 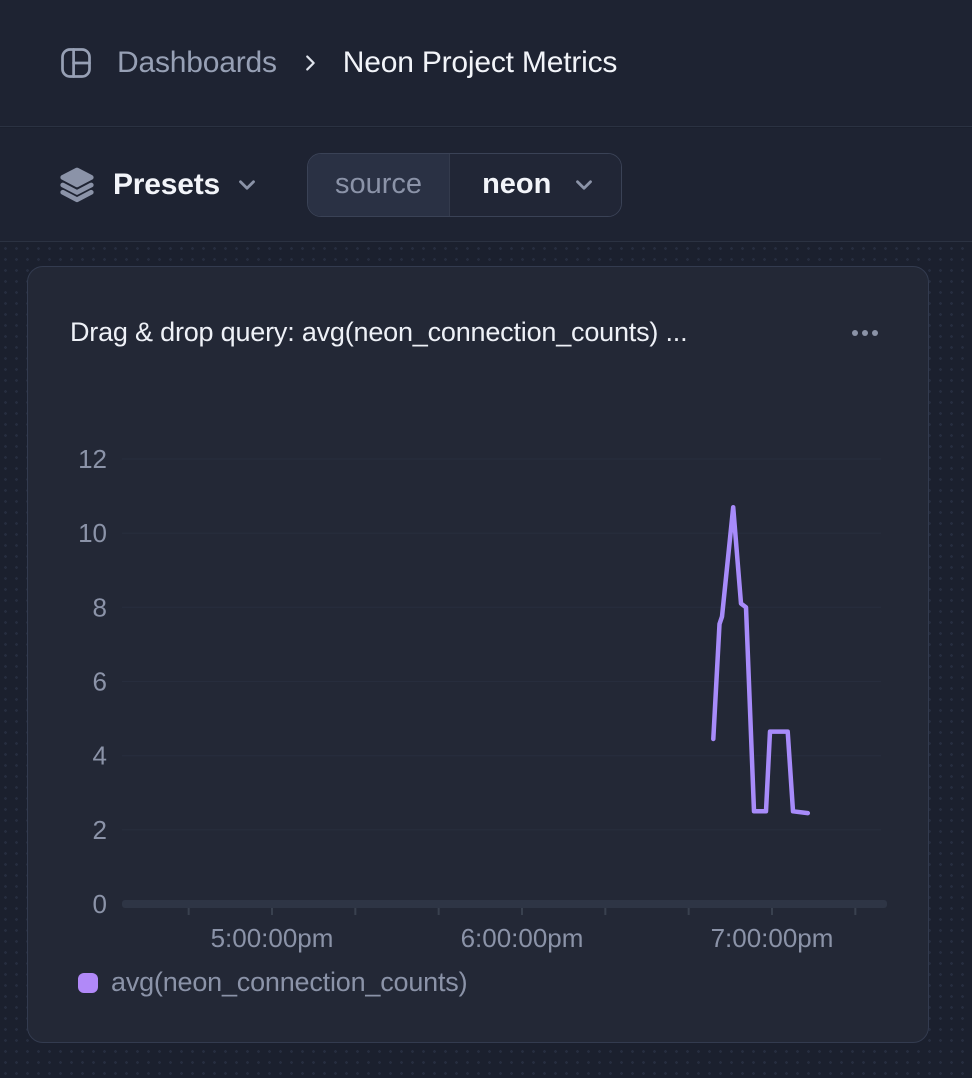 I want to click on x-axis-tick-label: 6:00:00pm, so click(x=522, y=938).